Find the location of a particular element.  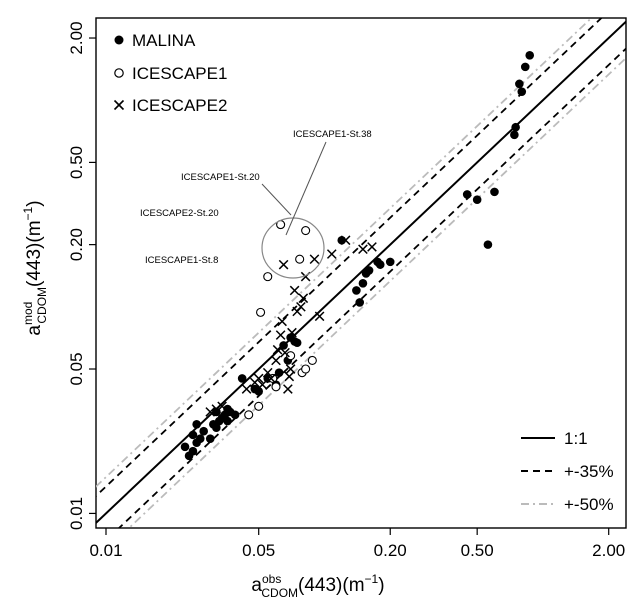

legend-marker-malina is located at coordinates (119, 40).